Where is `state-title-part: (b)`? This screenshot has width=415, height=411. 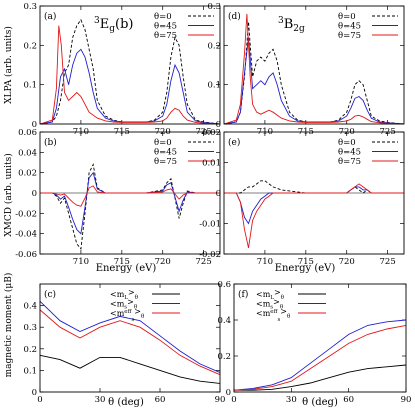
state-title-part: (b) is located at coordinates (124, 24).